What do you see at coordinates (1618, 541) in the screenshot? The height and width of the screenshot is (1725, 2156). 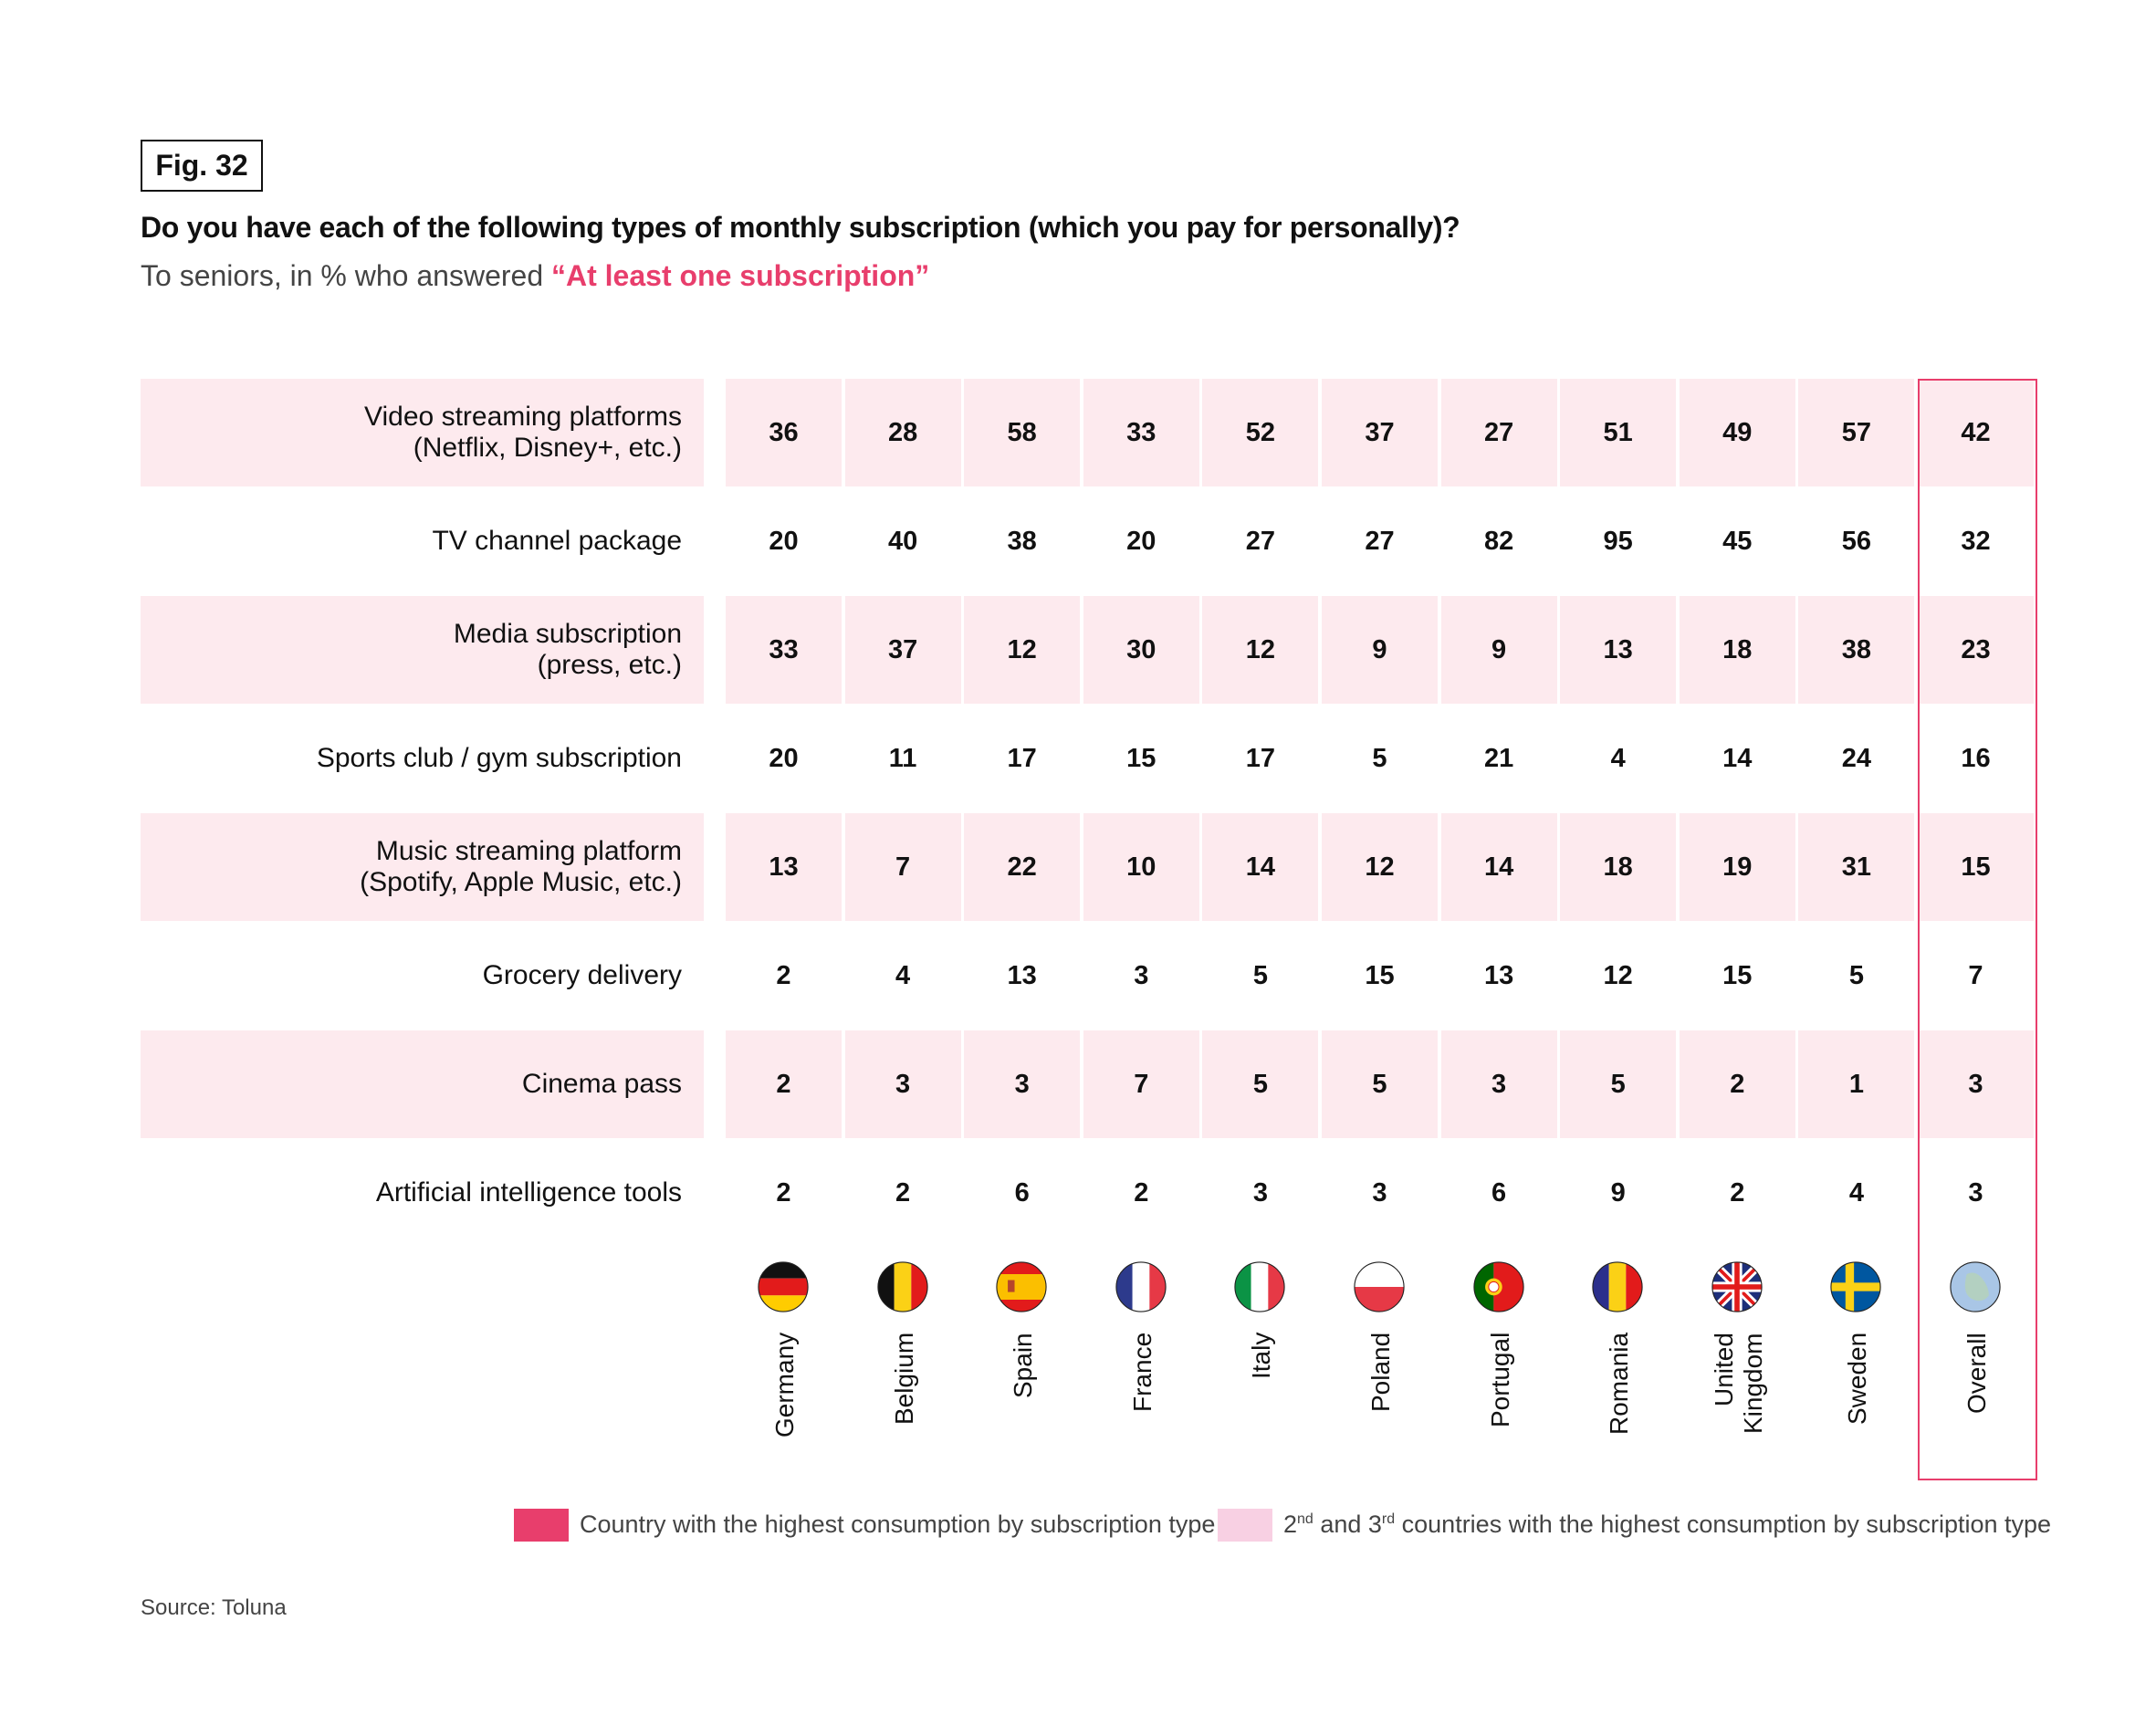 I see `table-cell: 95` at bounding box center [1618, 541].